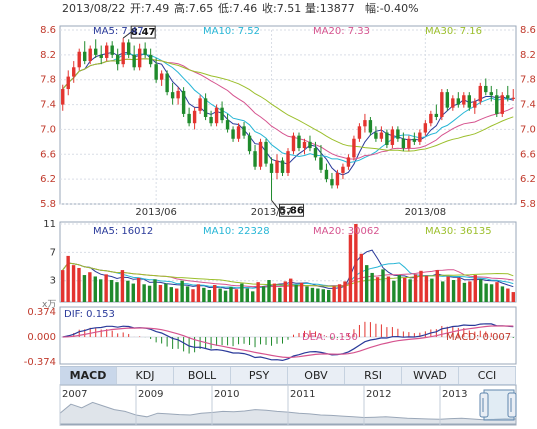  I want to click on tab-psy: PSY, so click(259, 375).